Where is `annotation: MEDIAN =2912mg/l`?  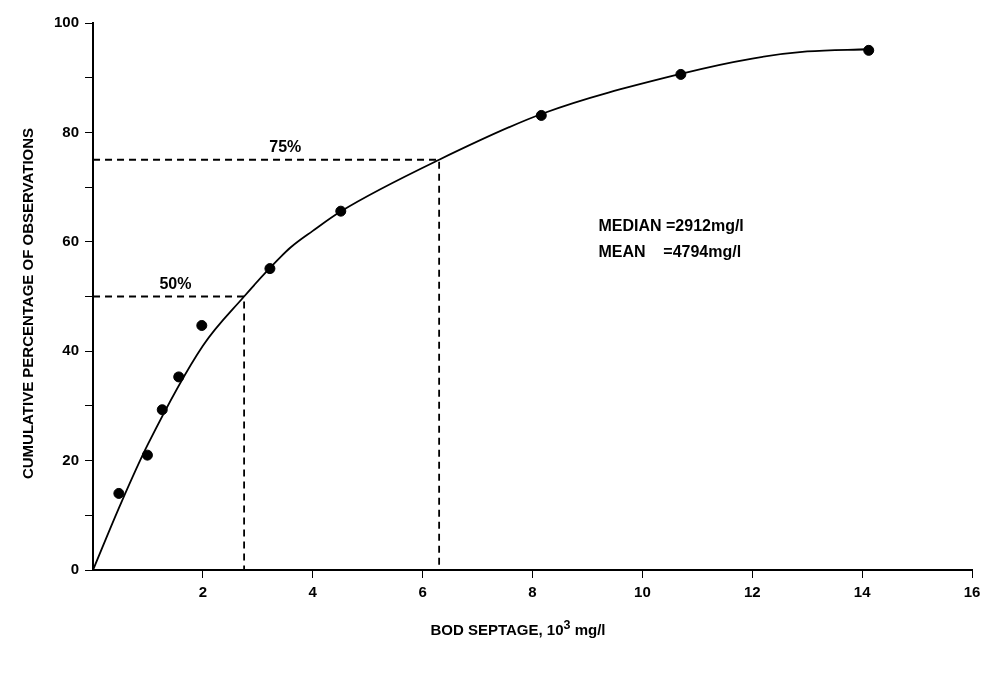 annotation: MEDIAN =2912mg/l is located at coordinates (671, 225).